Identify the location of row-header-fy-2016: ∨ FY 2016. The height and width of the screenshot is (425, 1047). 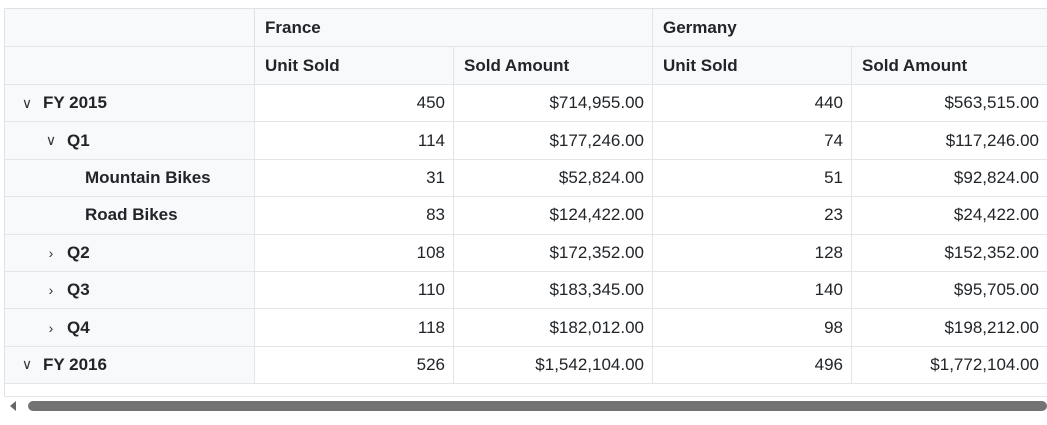
(130, 365).